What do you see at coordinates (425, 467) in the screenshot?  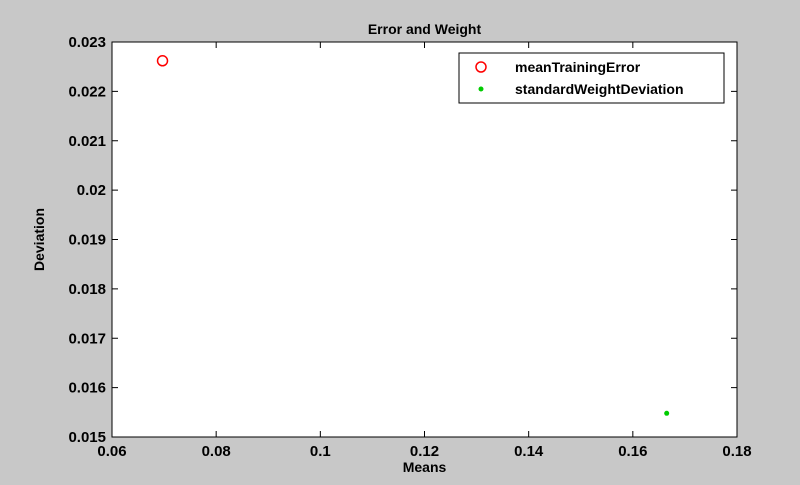 I see `x-axis-label: Means` at bounding box center [425, 467].